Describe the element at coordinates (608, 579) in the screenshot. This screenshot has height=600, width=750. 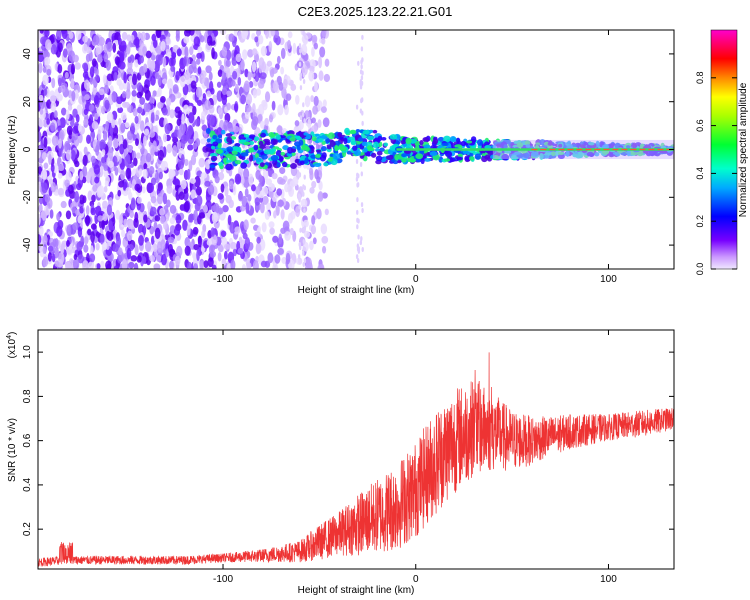
I see `snr-x-tick-label-2: 100` at that location.